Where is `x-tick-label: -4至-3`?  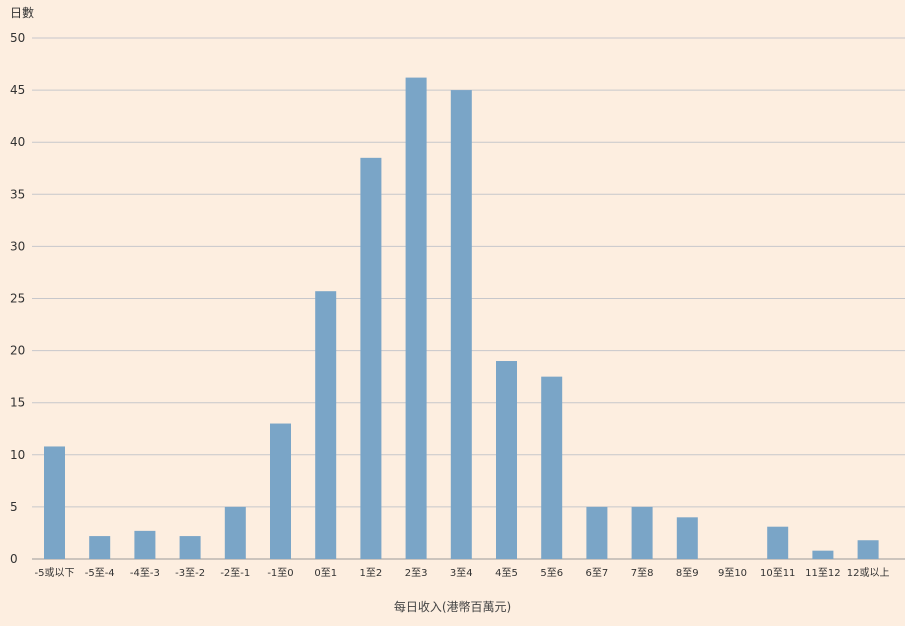
x-tick-label: -4至-3 is located at coordinates (145, 573).